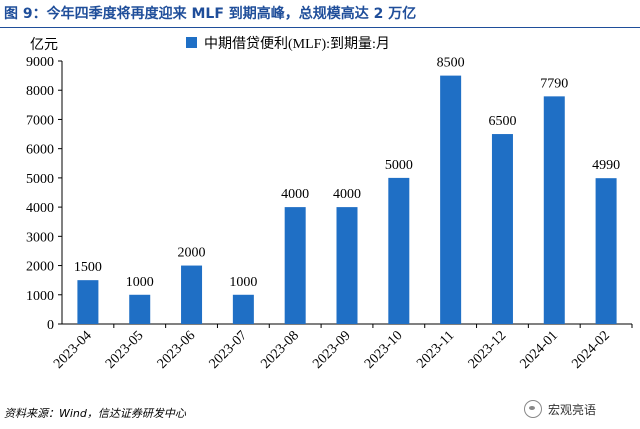 This screenshot has width=640, height=429. What do you see at coordinates (191, 42) in the screenshot?
I see `legend-swatch` at bounding box center [191, 42].